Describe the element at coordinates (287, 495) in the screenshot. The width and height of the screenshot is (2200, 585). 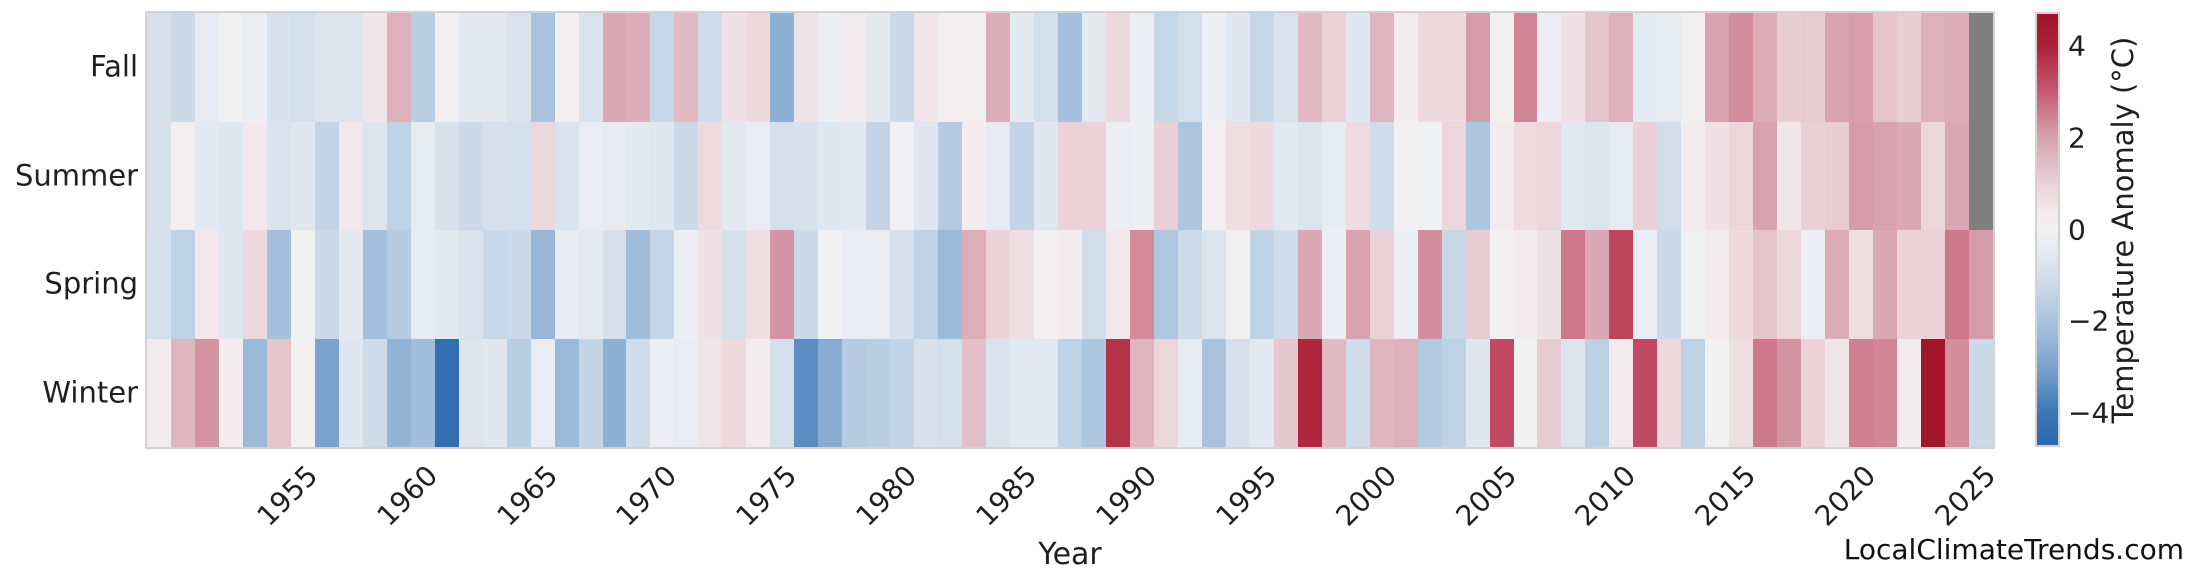
I see `x-tick-1955: 1955` at that location.